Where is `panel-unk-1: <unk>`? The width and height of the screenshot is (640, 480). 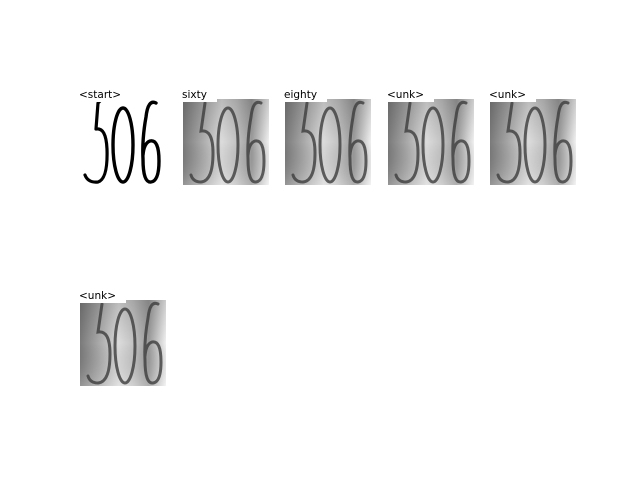 panel-unk-1: <unk> is located at coordinates (430, 137).